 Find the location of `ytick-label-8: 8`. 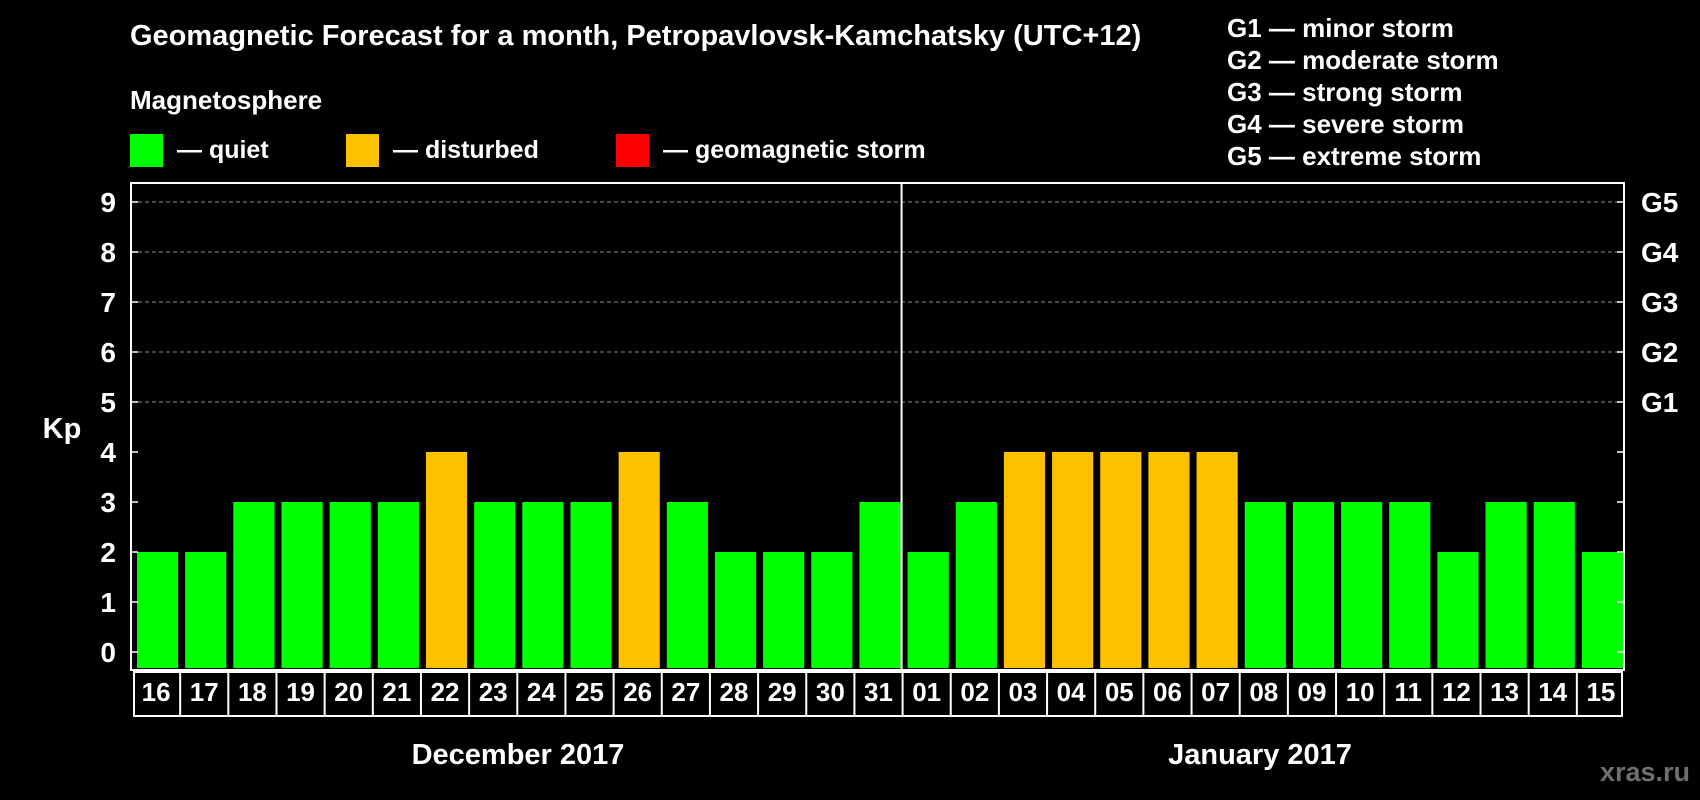

ytick-label-8: 8 is located at coordinates (108, 252).